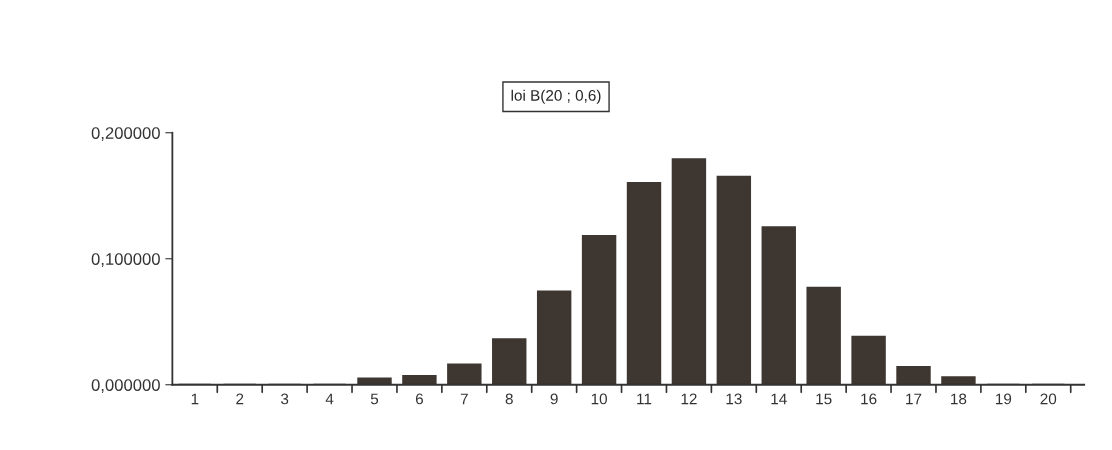  I want to click on x-tick-label: 3, so click(284, 399).